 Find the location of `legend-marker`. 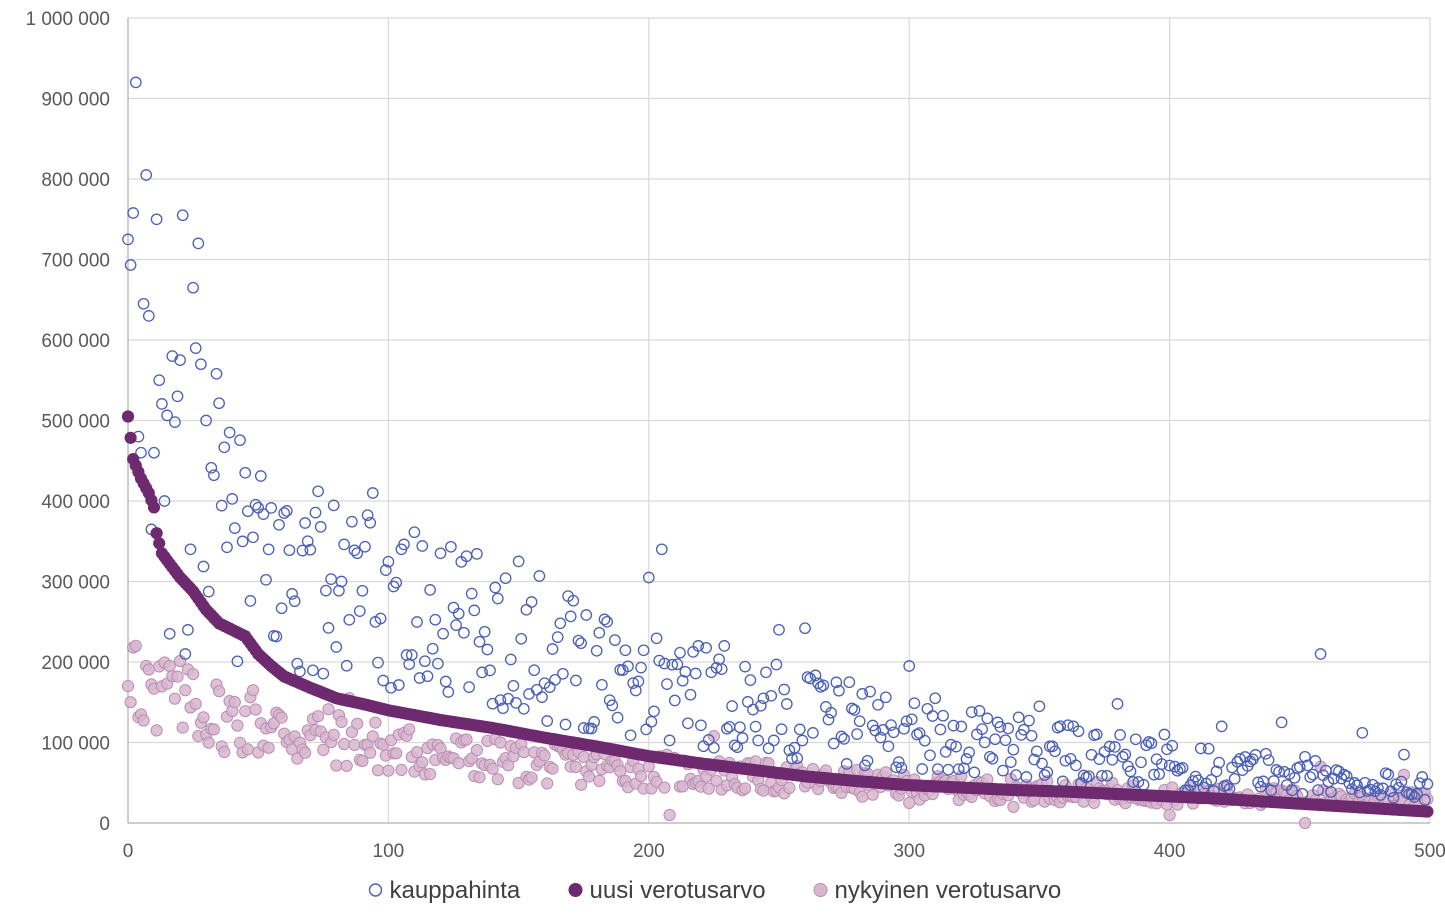

legend-marker is located at coordinates (575, 890).